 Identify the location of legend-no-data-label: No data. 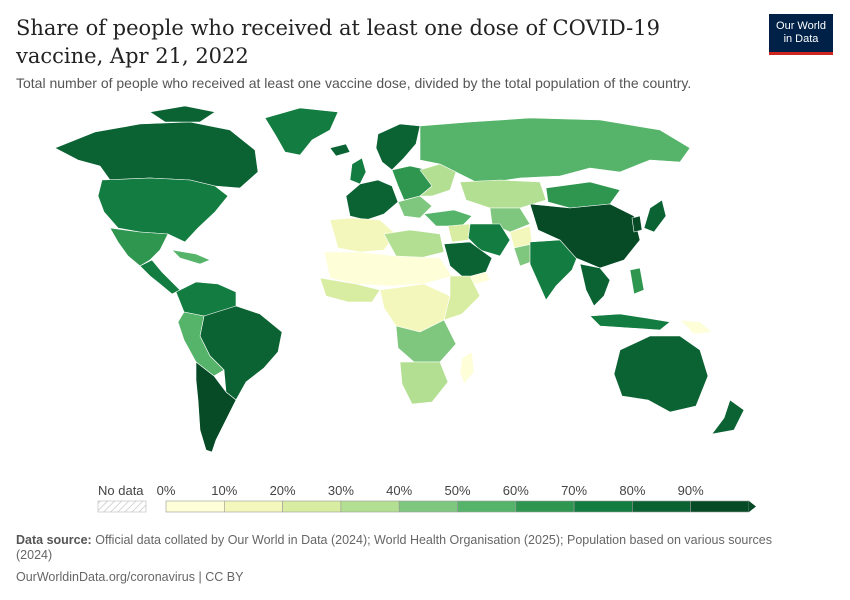
(121, 490).